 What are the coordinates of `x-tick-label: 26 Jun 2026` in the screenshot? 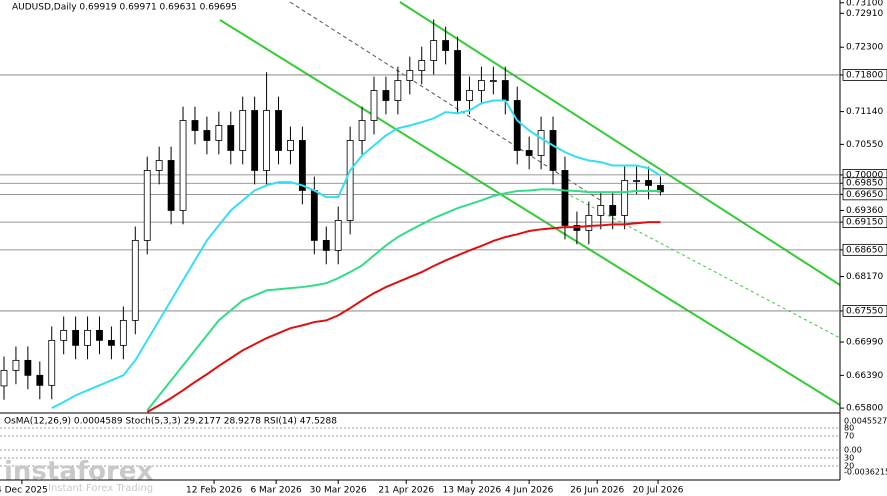 It's located at (597, 491).